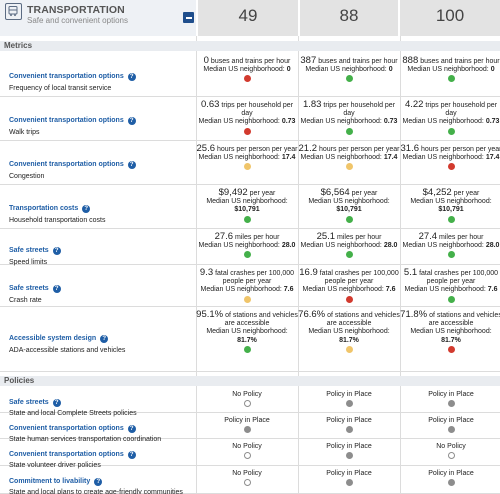  What do you see at coordinates (450, 206) in the screenshot?
I see `metric-cell: $4,252 per year Median US neighborhood` at bounding box center [450, 206].